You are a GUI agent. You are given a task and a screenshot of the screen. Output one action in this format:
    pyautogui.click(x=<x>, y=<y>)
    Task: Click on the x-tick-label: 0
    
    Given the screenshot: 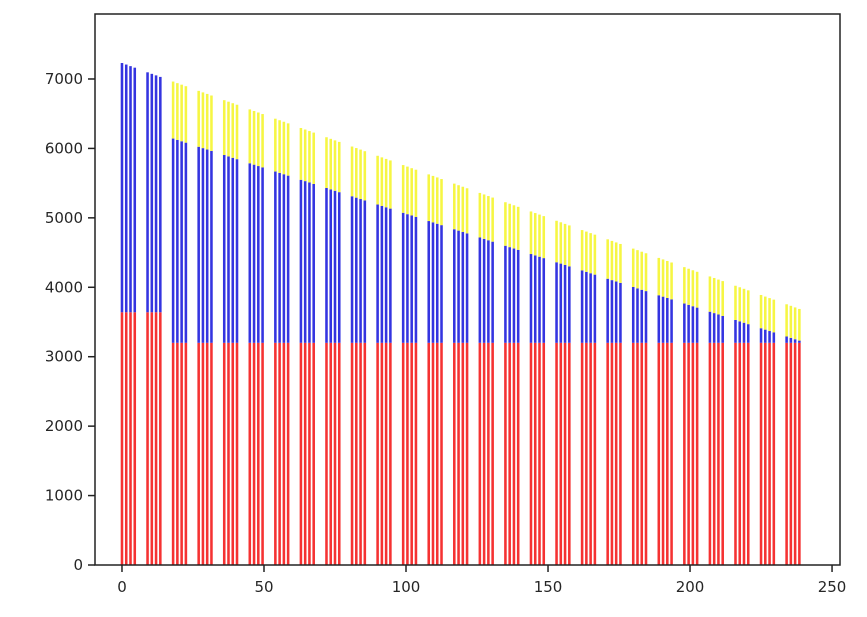 What is the action you would take?
    pyautogui.click(x=122, y=587)
    